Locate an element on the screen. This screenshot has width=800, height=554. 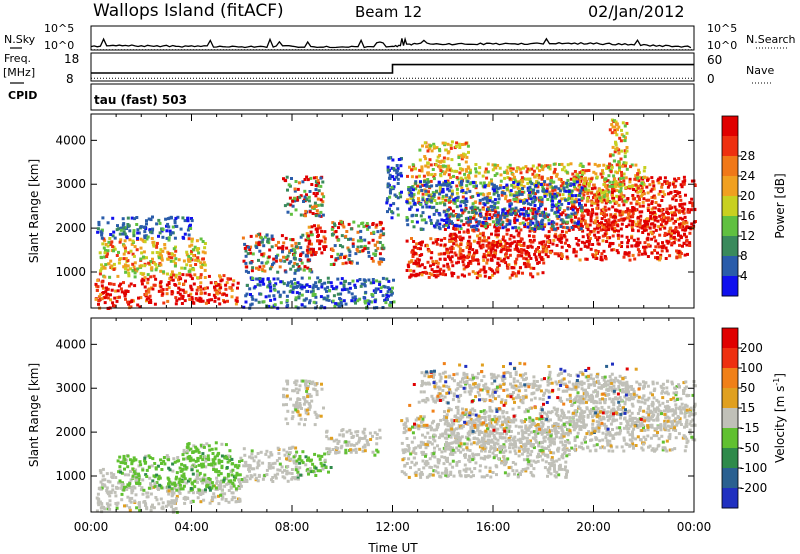
frequency-panel-frame is located at coordinates (392, 67).